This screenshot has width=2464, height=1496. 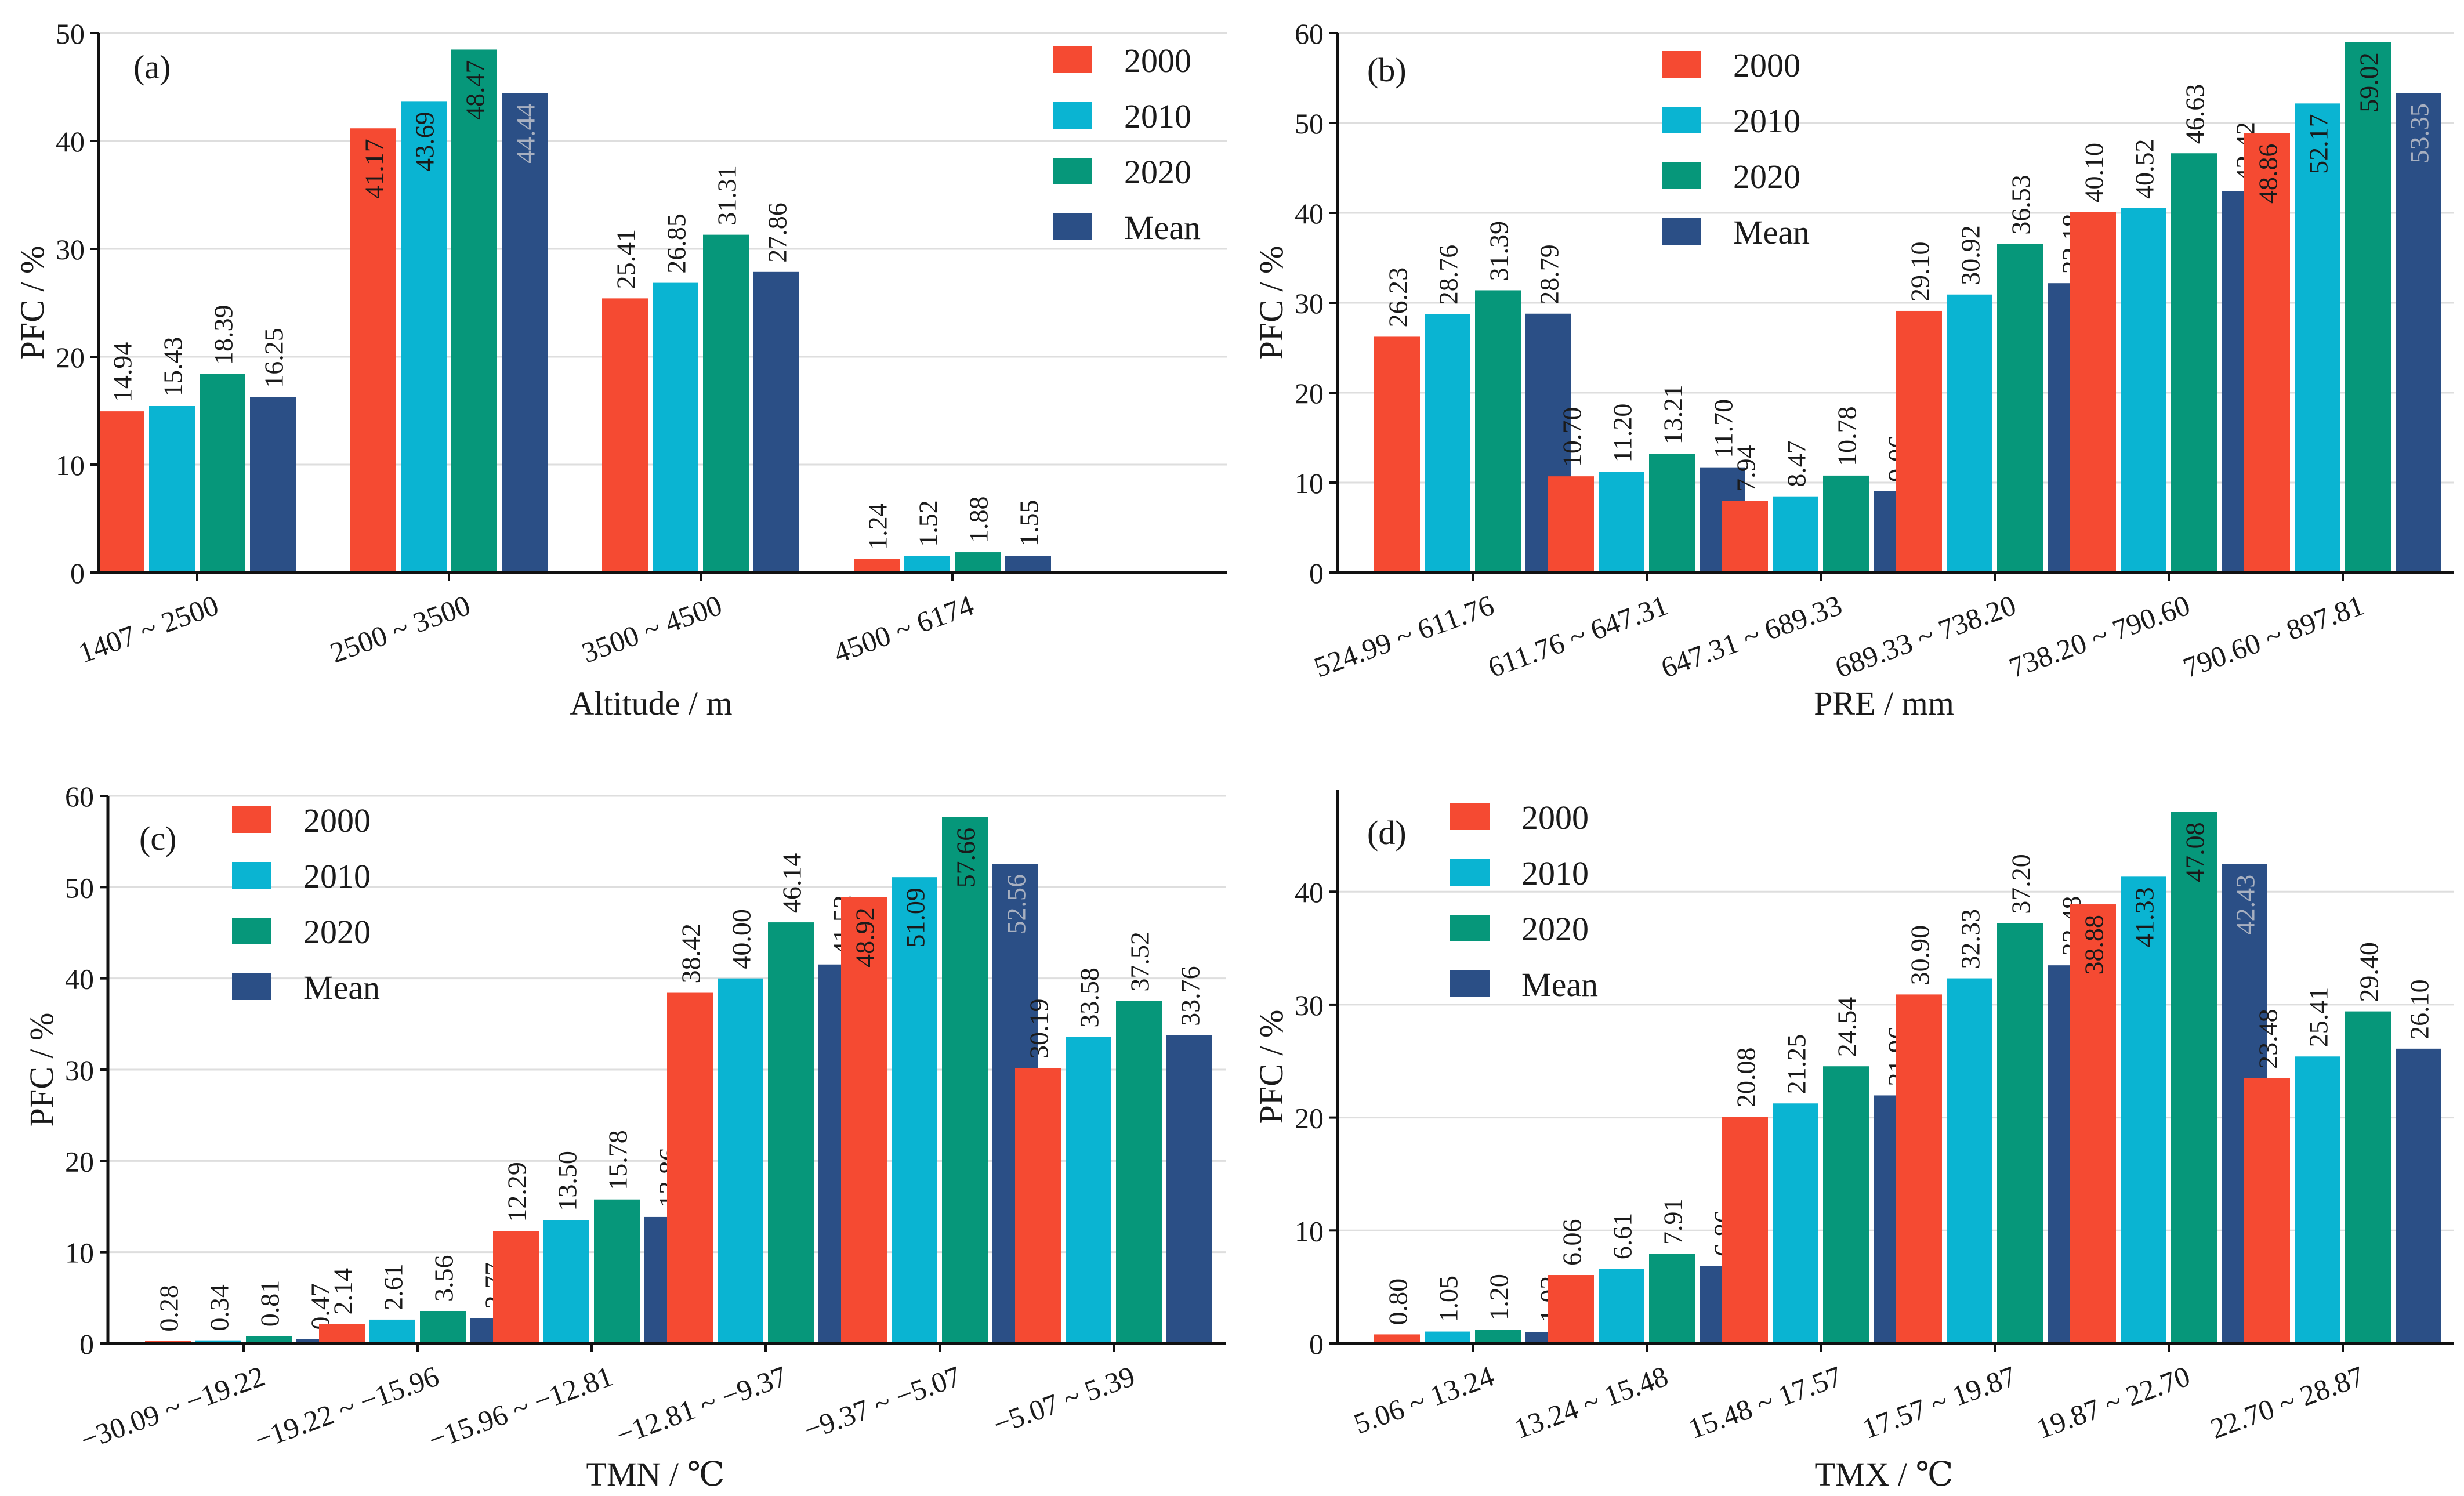 What do you see at coordinates (1316, 1344) in the screenshot?
I see `y-tick-label: 0` at bounding box center [1316, 1344].